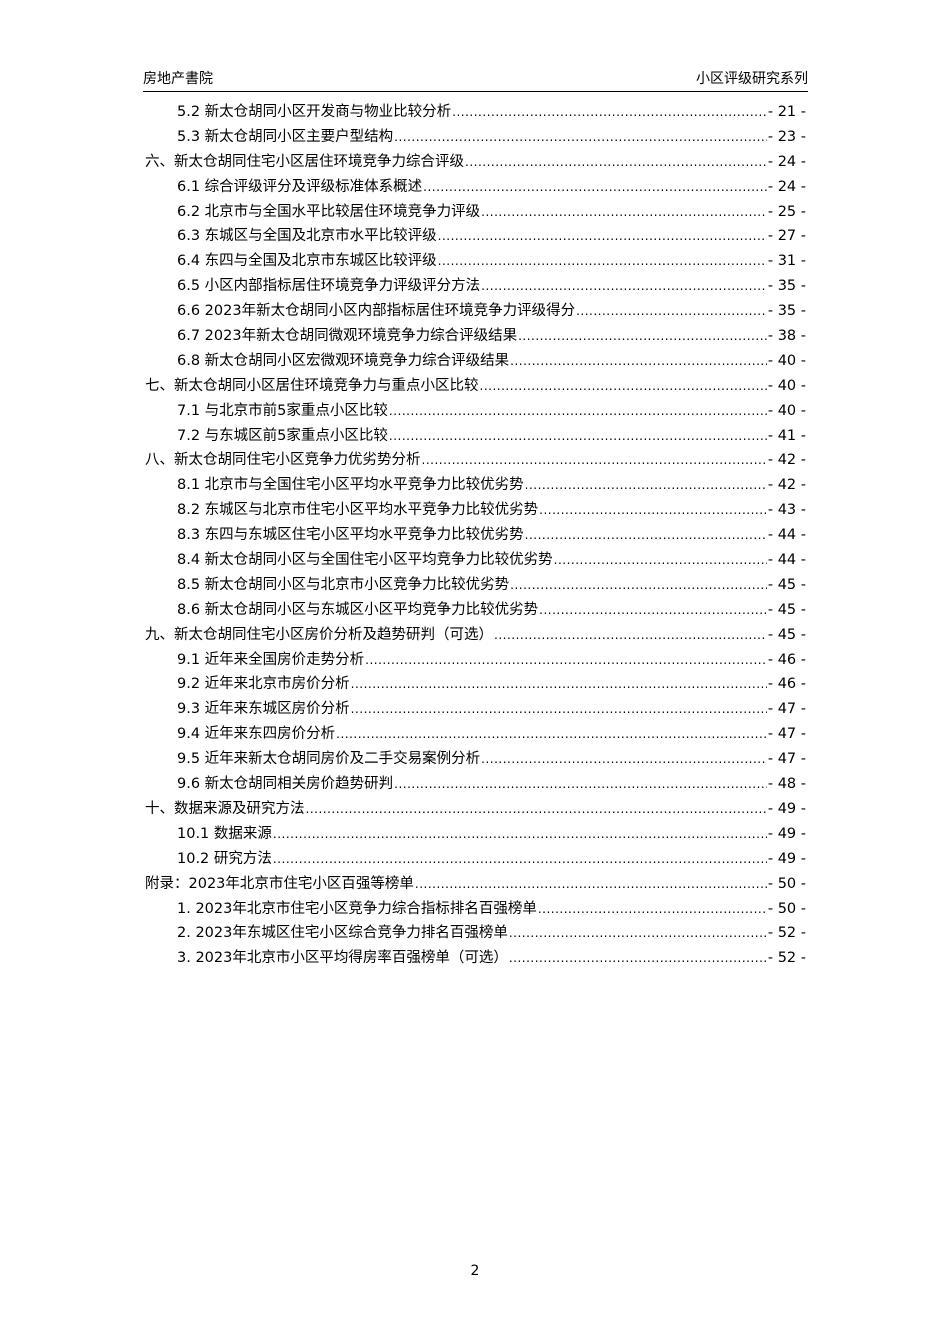 This screenshot has height=1344, width=950. What do you see at coordinates (786, 833) in the screenshot?
I see `toc-entry-page: - 49 -` at bounding box center [786, 833].